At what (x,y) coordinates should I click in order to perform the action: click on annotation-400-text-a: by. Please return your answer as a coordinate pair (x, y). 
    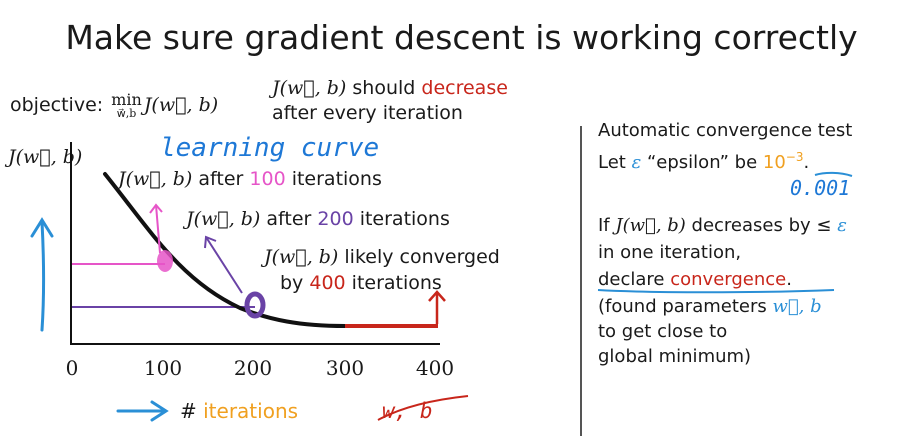
    Looking at the image, I should click on (295, 283).